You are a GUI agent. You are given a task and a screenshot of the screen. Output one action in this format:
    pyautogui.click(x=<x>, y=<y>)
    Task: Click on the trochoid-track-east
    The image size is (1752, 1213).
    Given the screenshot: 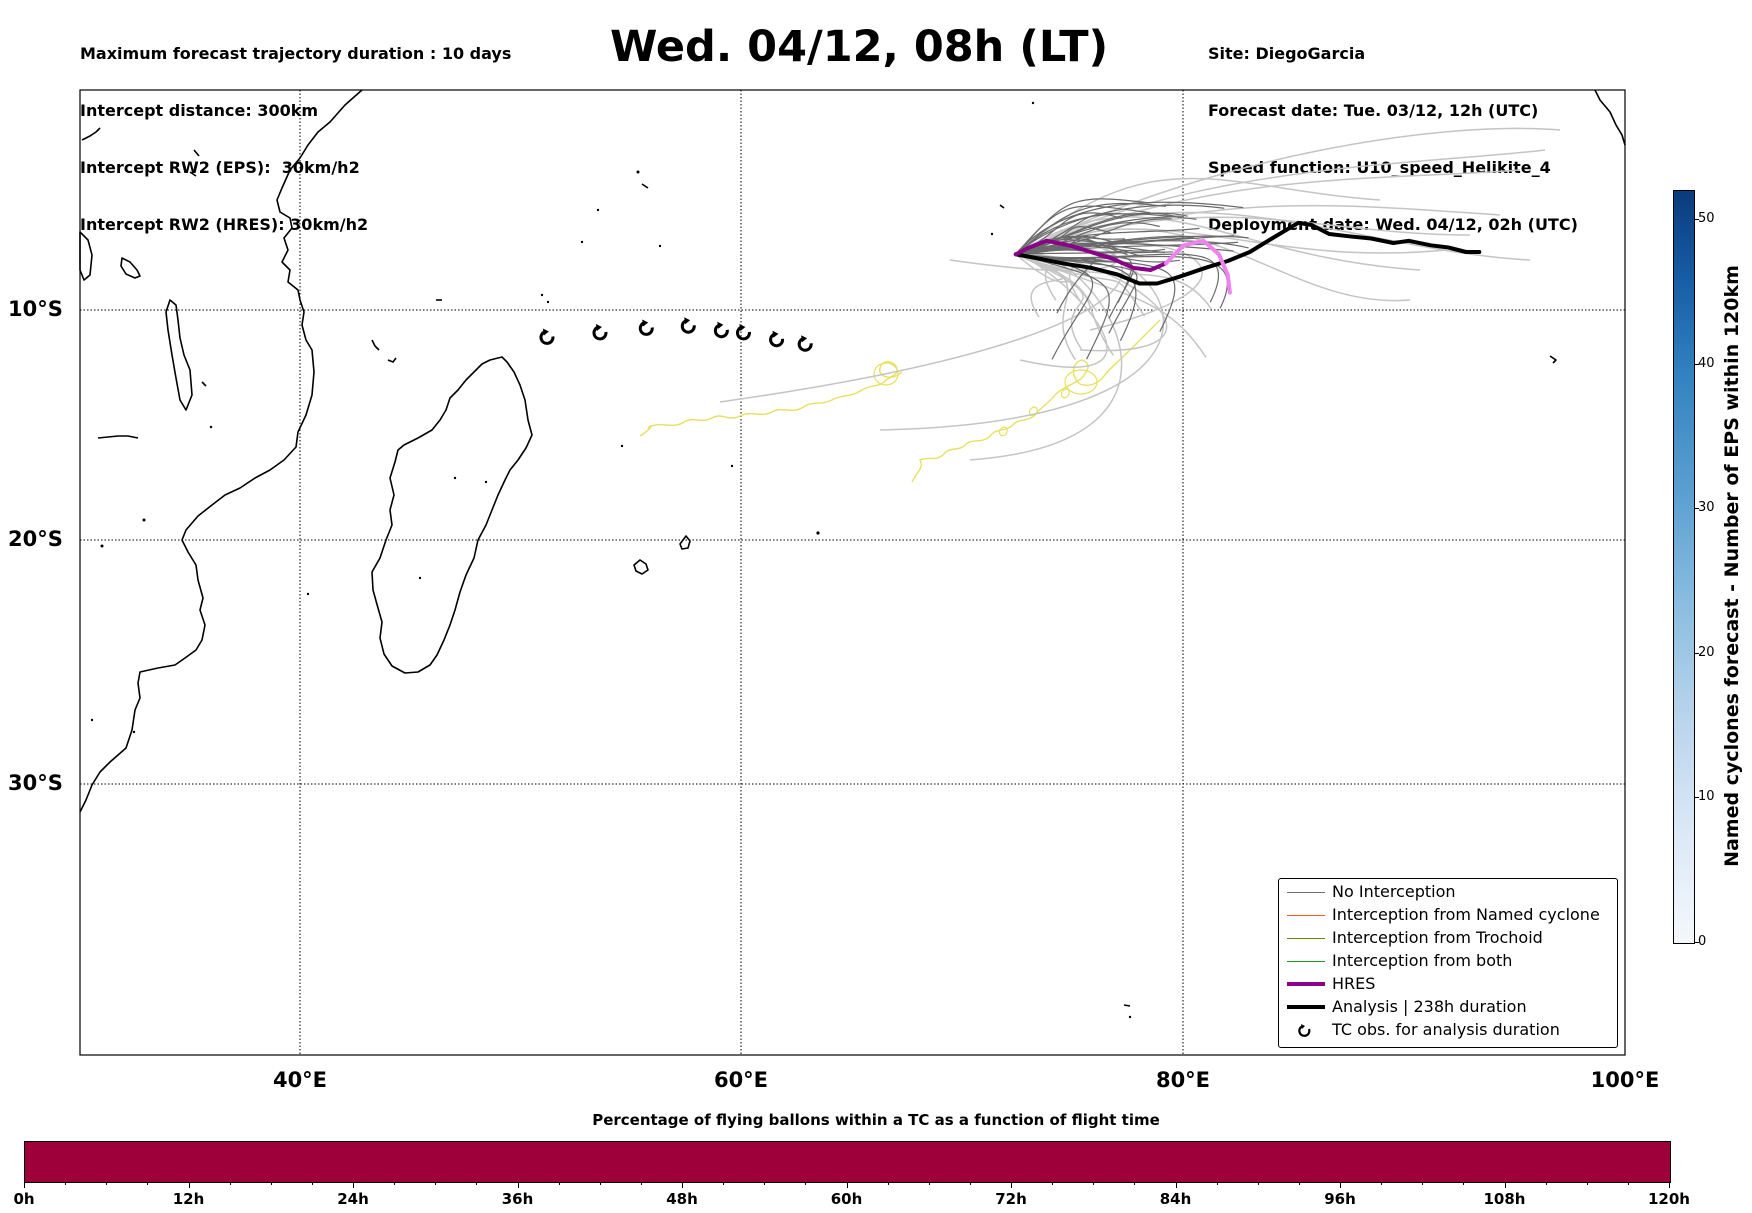 What is the action you would take?
    pyautogui.click(x=1036, y=401)
    